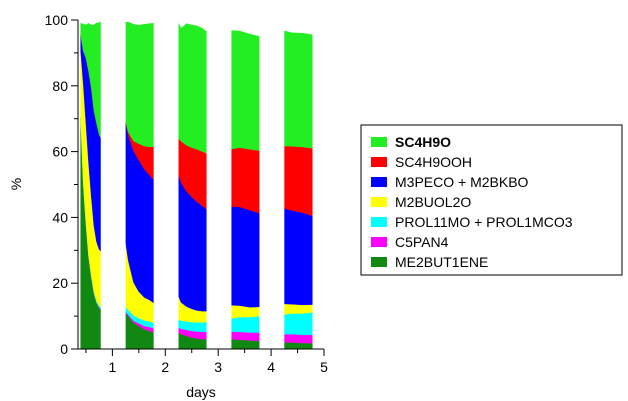 The image size is (628, 401). What do you see at coordinates (433, 162) in the screenshot?
I see `legend-label: SC4H9OOH` at bounding box center [433, 162].